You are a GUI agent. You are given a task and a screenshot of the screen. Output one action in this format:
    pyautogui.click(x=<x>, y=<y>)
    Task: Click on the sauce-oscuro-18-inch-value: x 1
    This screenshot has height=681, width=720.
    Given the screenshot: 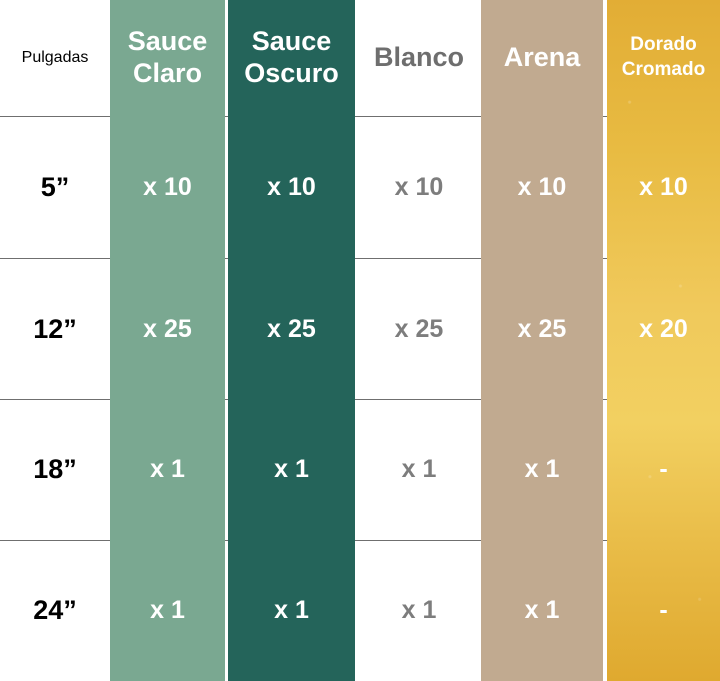 What is the action you would take?
    pyautogui.click(x=291, y=469)
    